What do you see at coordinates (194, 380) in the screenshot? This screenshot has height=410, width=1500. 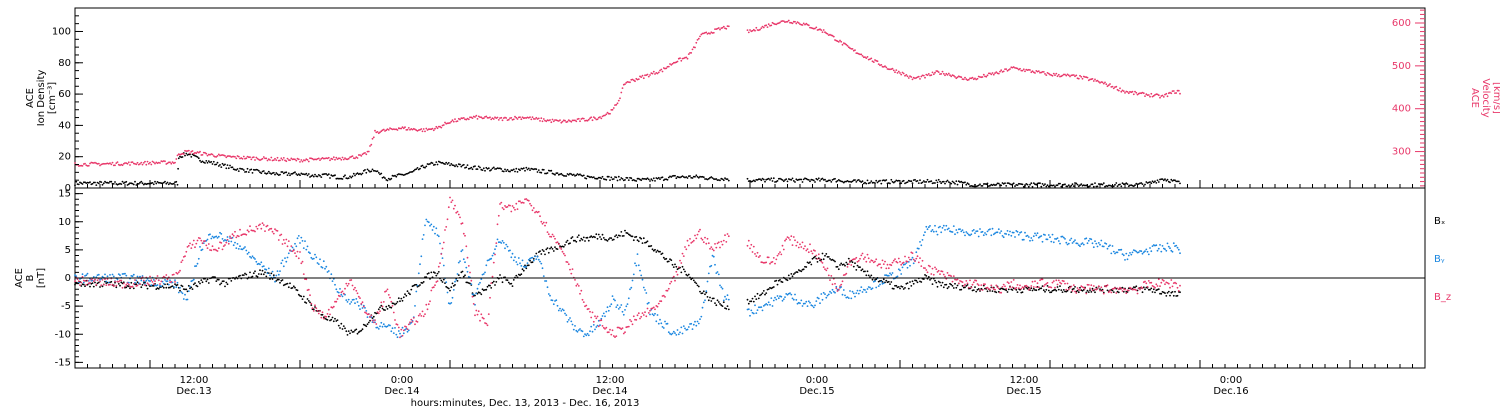 I see `xtick-time-1: 12:00` at bounding box center [194, 380].